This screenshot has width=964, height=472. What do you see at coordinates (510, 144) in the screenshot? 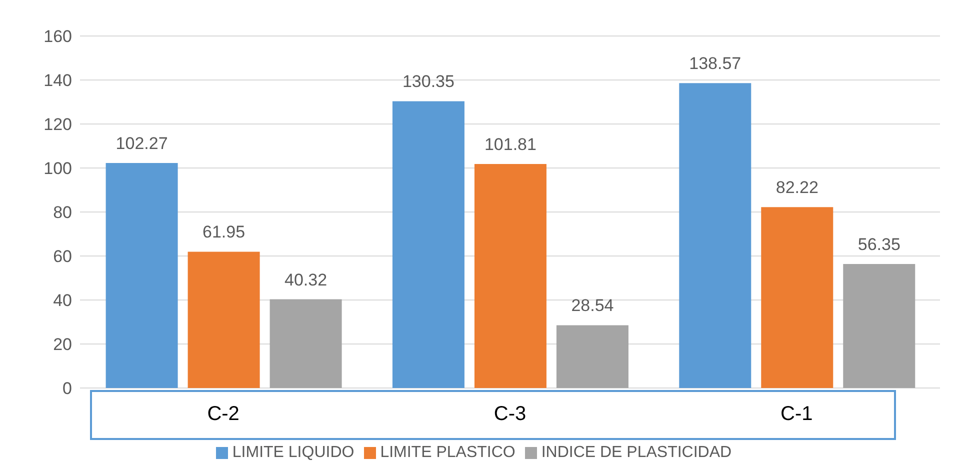
I see `data-label: 101.81` at bounding box center [510, 144].